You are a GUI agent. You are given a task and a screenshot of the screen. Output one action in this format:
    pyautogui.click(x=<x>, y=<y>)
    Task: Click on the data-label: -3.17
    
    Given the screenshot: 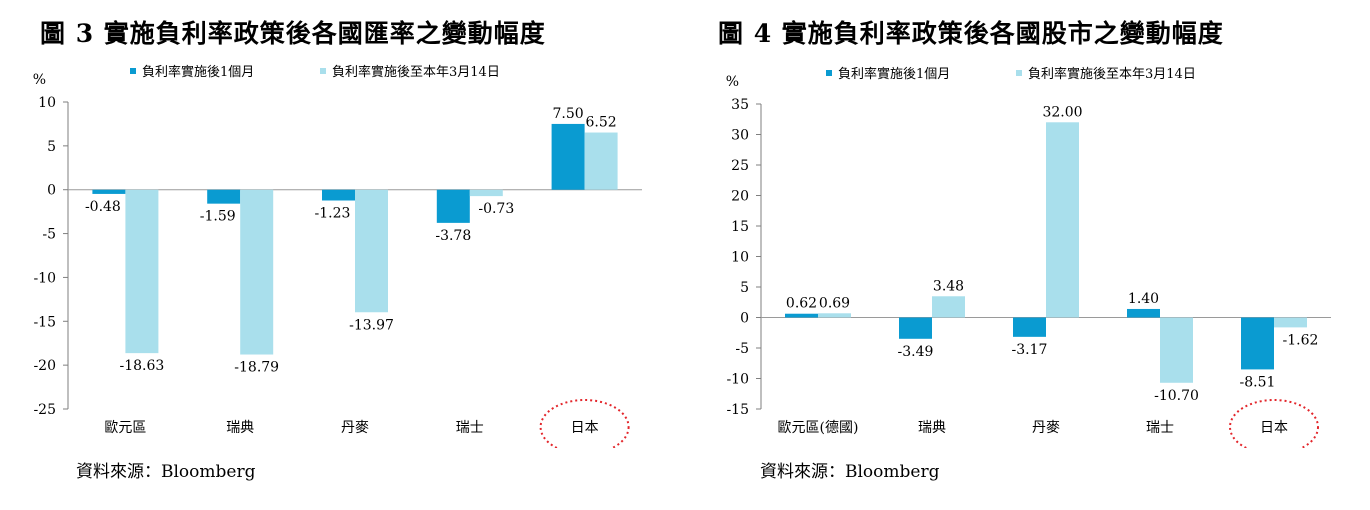 What is the action you would take?
    pyautogui.click(x=1030, y=350)
    